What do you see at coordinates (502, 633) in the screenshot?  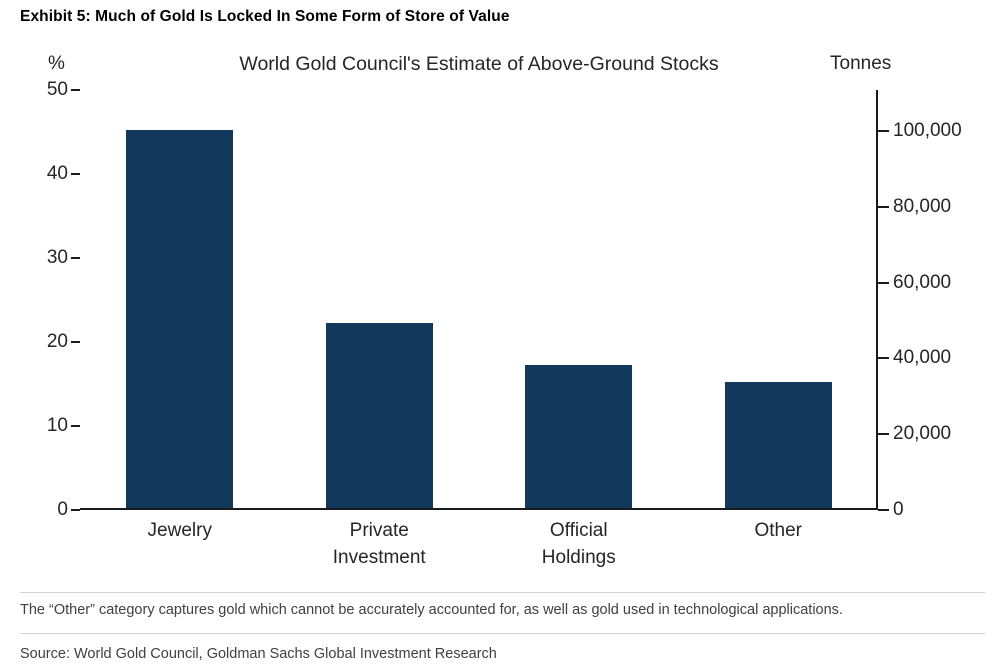 I see `divider-bottom` at bounding box center [502, 633].